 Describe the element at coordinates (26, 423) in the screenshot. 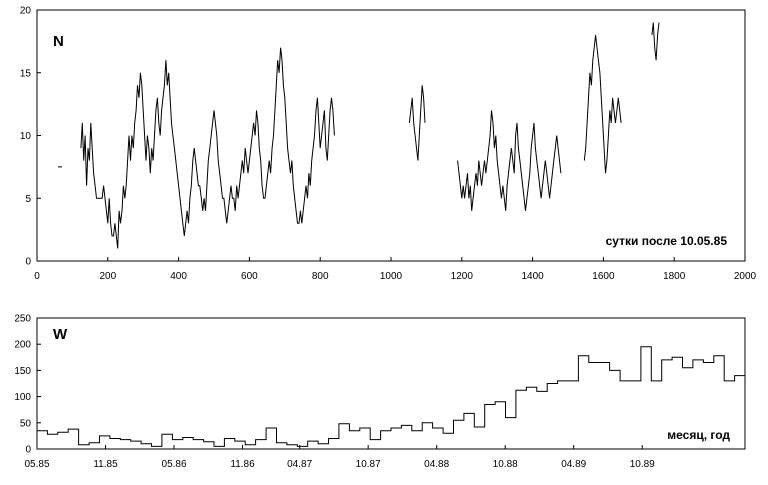

I see `bottom-y-tick-label: 50` at that location.